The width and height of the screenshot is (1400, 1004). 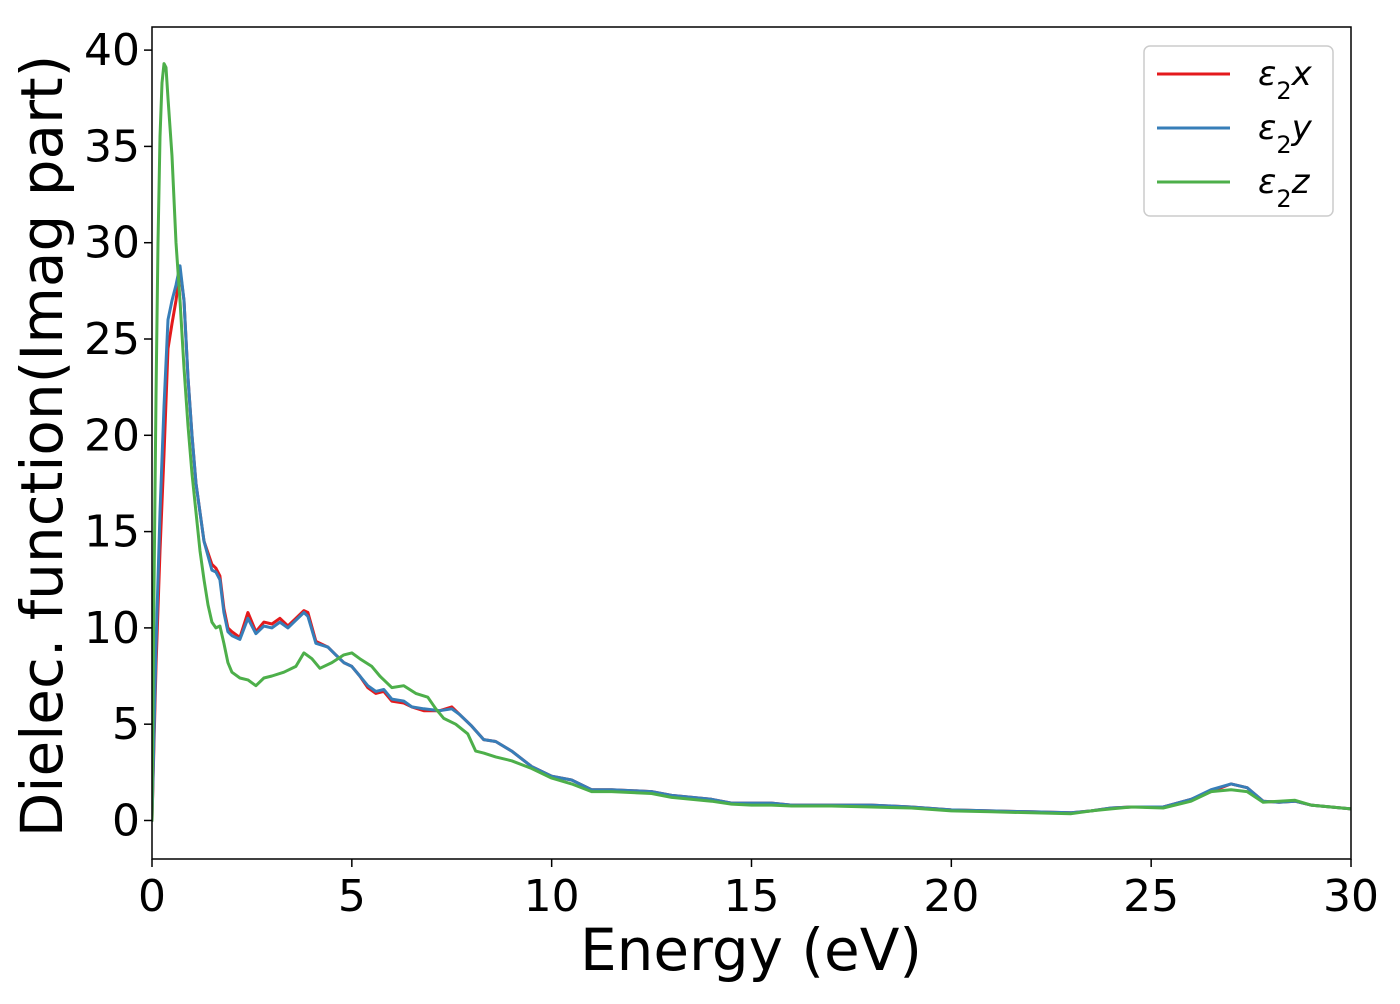 What do you see at coordinates (152, 896) in the screenshot?
I see `x-tick-label: 0` at bounding box center [152, 896].